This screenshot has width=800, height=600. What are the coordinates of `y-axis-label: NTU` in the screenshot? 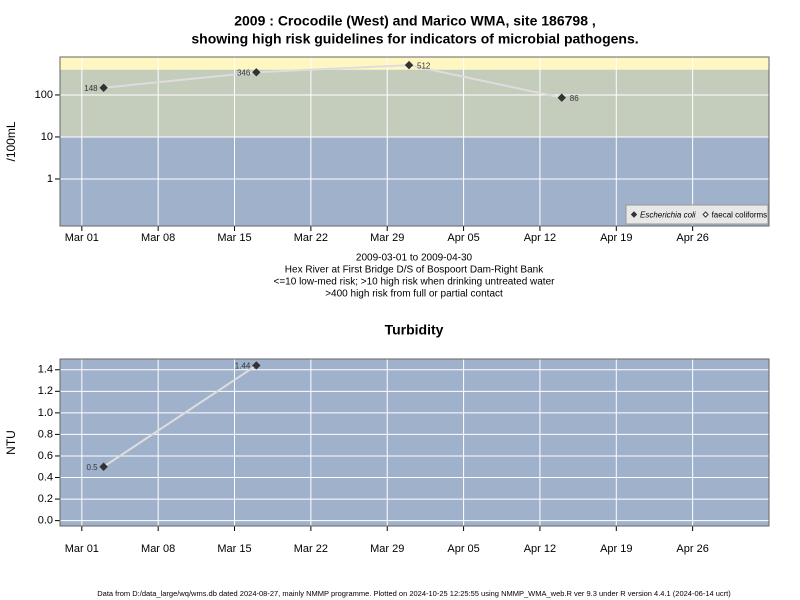 It's located at (11, 442).